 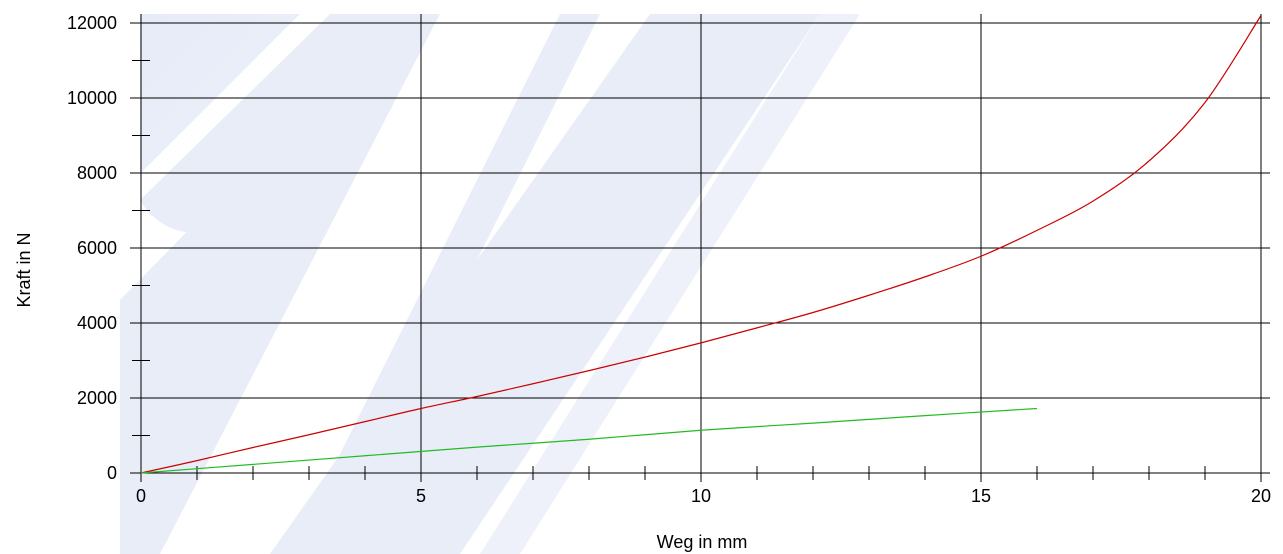 What do you see at coordinates (421, 496) in the screenshot?
I see `x-tick-label: 5` at bounding box center [421, 496].